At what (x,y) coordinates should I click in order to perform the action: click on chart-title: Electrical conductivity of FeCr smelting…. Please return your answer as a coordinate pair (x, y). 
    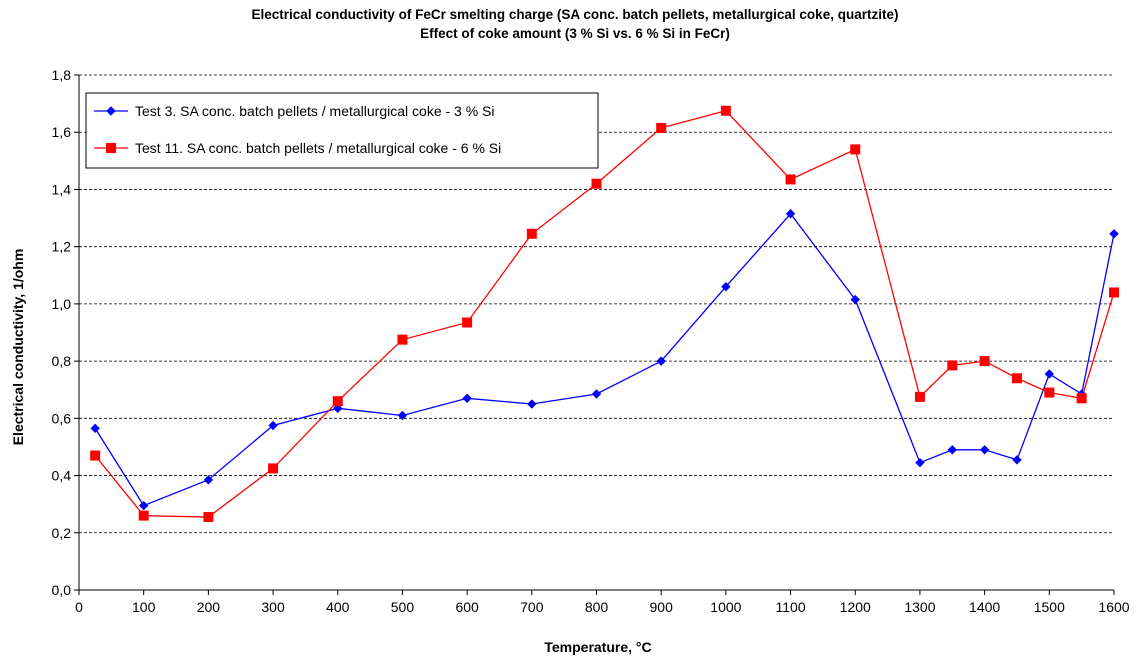
    Looking at the image, I should click on (575, 14).